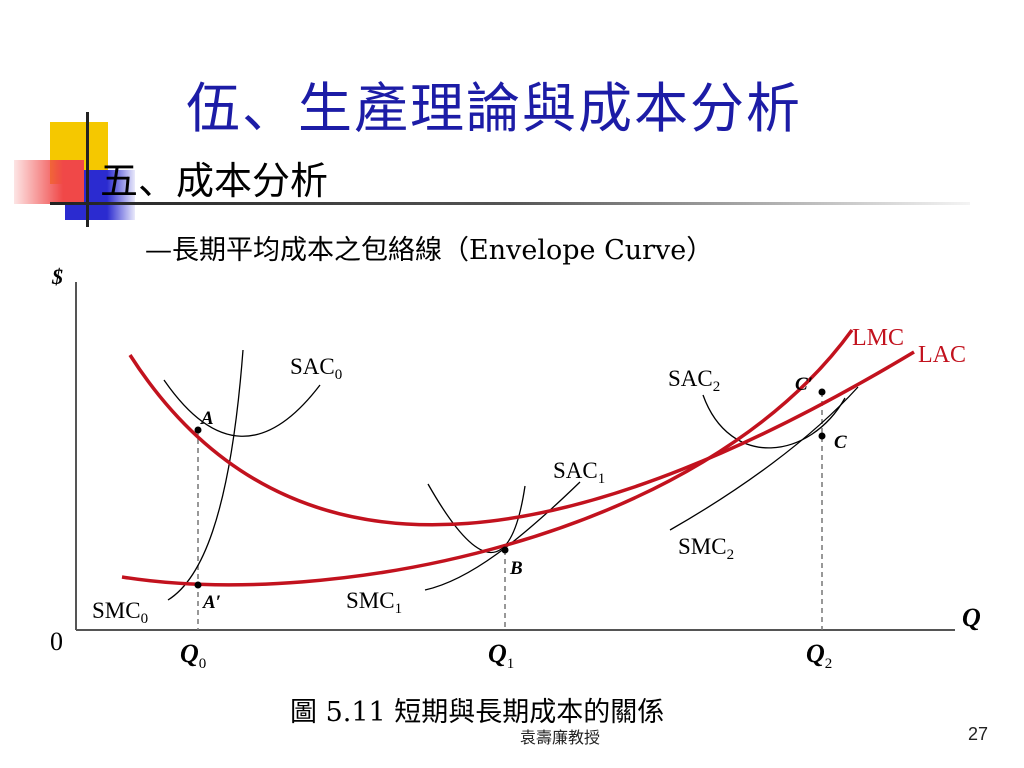 The height and width of the screenshot is (768, 1024). What do you see at coordinates (764, 458) in the screenshot?
I see `smc2-curve` at bounding box center [764, 458].